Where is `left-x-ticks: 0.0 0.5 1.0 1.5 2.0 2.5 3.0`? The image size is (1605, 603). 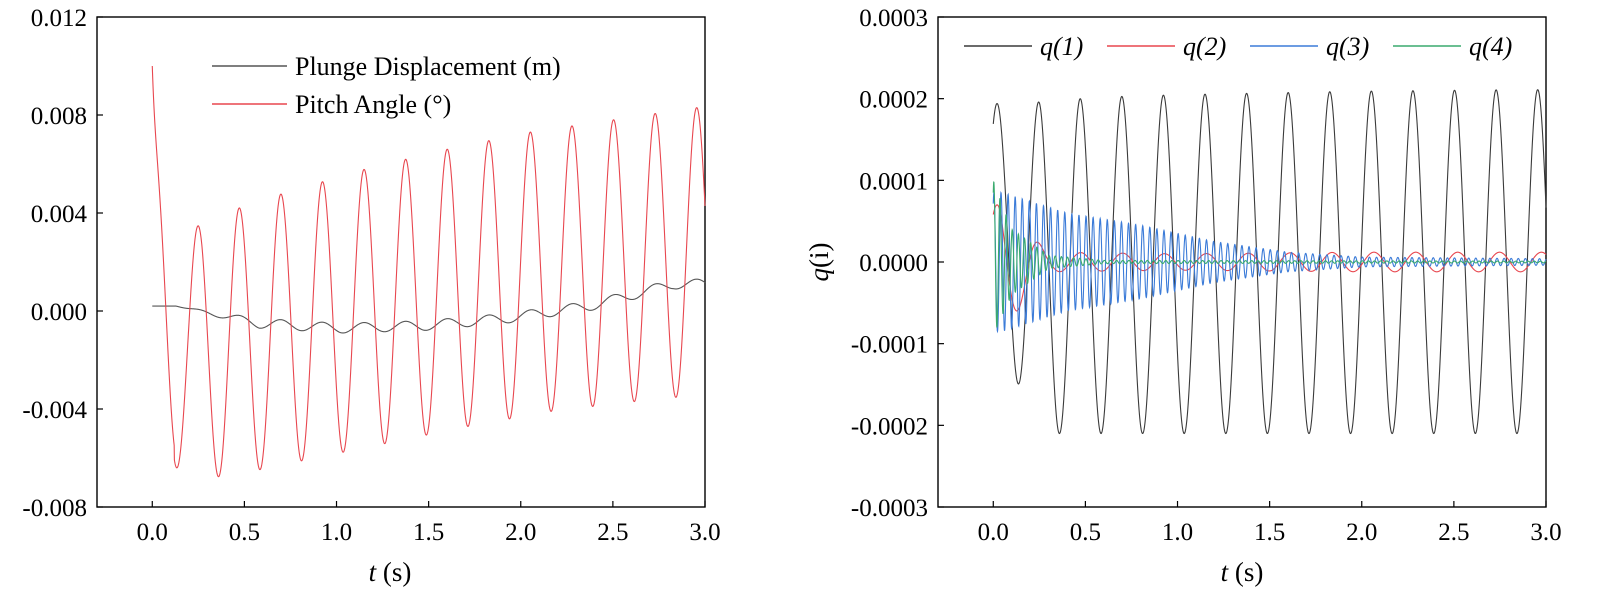 left-x-ticks: 0.0 0.5 1.0 1.5 2.0 2.5 3.0 is located at coordinates (429, 523).